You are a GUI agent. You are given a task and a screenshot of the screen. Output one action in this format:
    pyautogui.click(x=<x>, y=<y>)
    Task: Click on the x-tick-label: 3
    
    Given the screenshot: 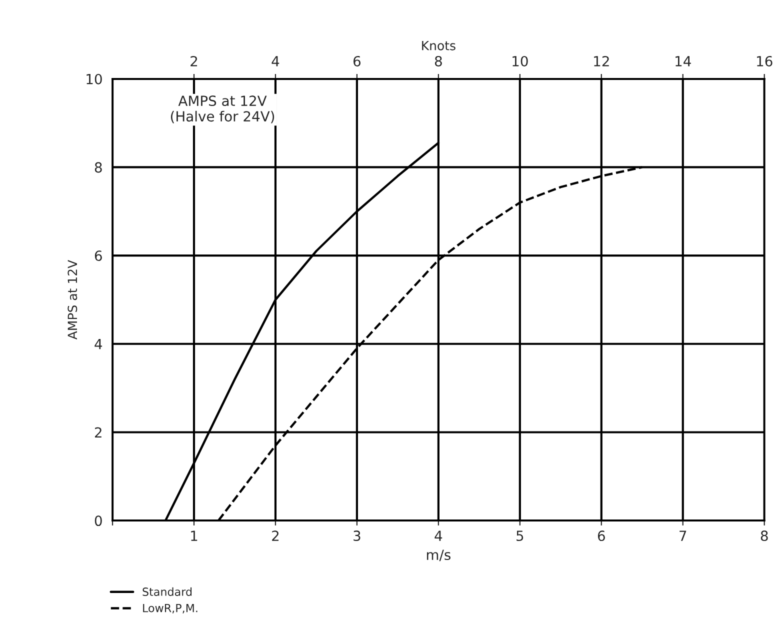 What is the action you would take?
    pyautogui.click(x=357, y=536)
    